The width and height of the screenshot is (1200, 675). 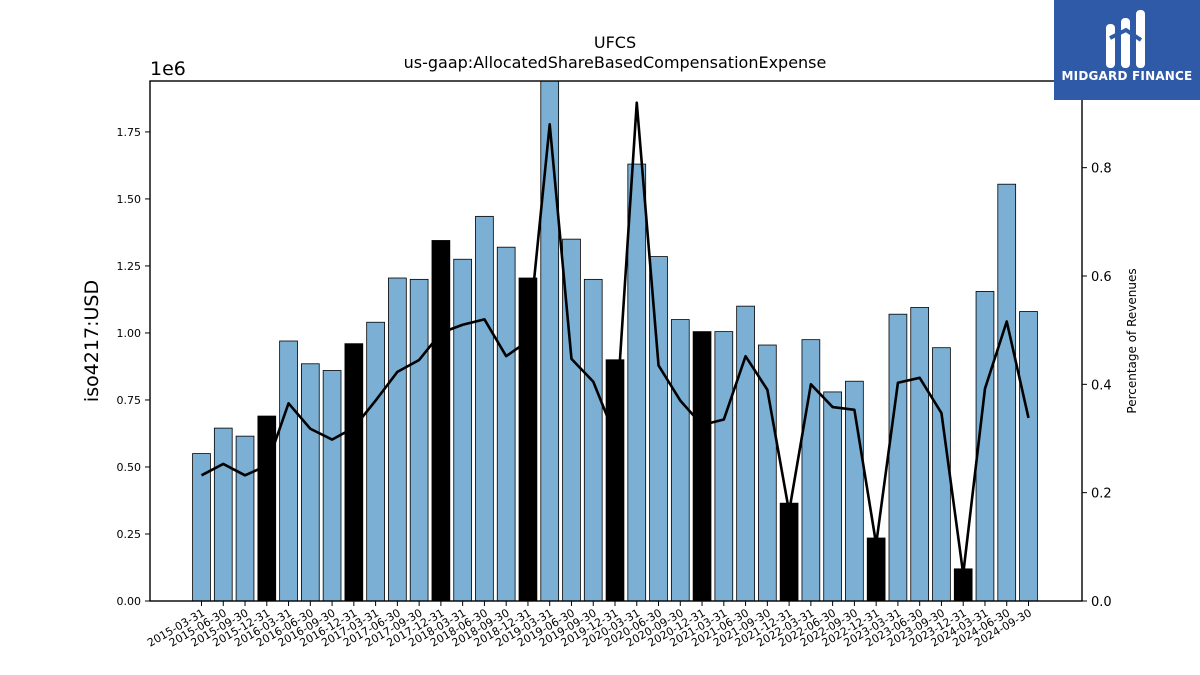 I want to click on y-tick-label: 0.75, so click(x=129, y=400).